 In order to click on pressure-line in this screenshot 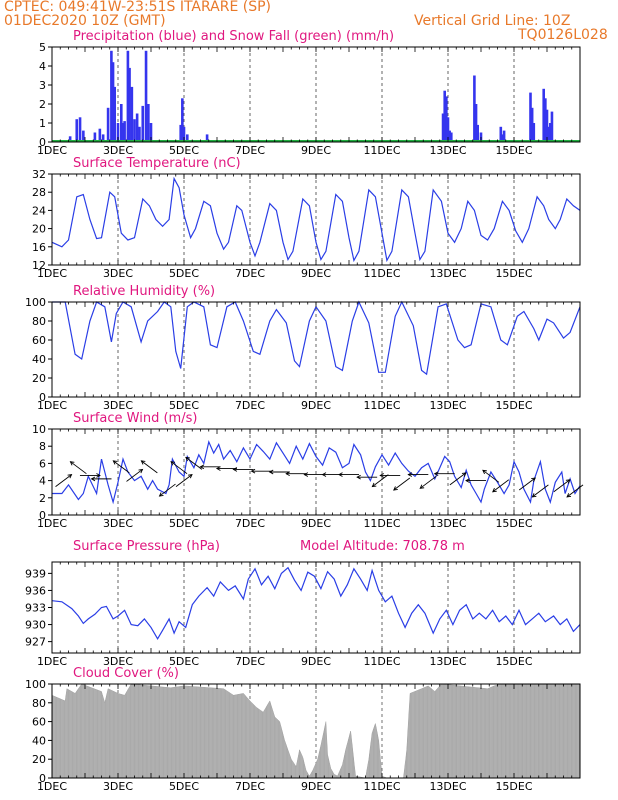, I will do `click(316, 603)`.